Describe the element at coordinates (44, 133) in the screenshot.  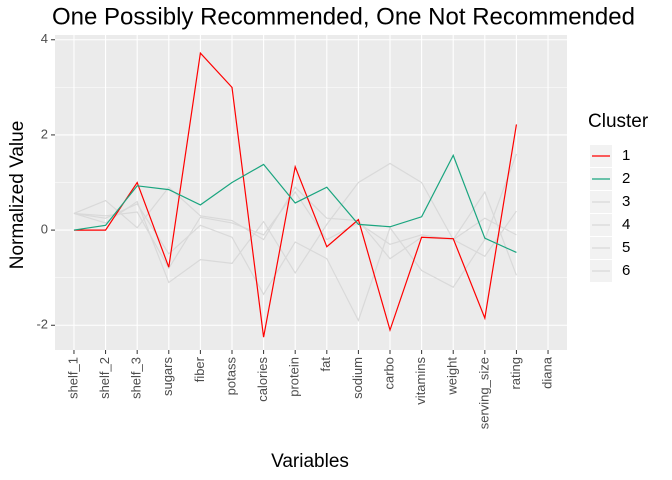
I see `y-tick-label: 2` at that location.